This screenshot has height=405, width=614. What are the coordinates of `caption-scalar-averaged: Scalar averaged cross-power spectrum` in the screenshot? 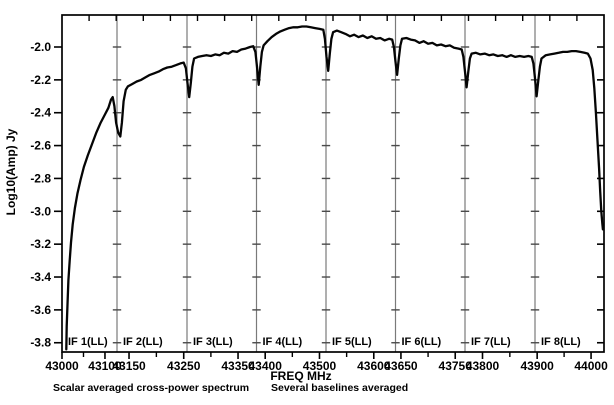 It's located at (151, 388).